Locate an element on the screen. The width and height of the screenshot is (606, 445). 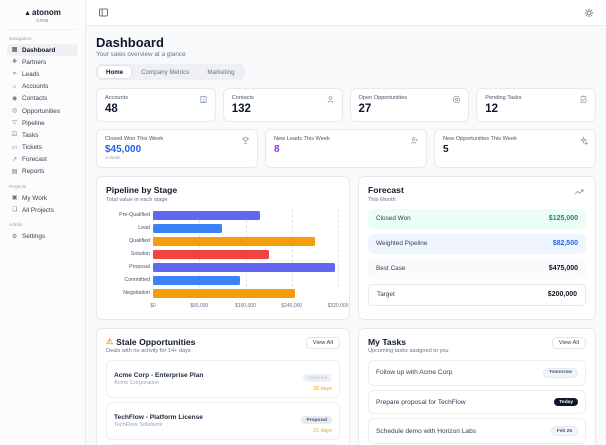
page-subtitle: Your sales overview at a glance is located at coordinates (141, 54).